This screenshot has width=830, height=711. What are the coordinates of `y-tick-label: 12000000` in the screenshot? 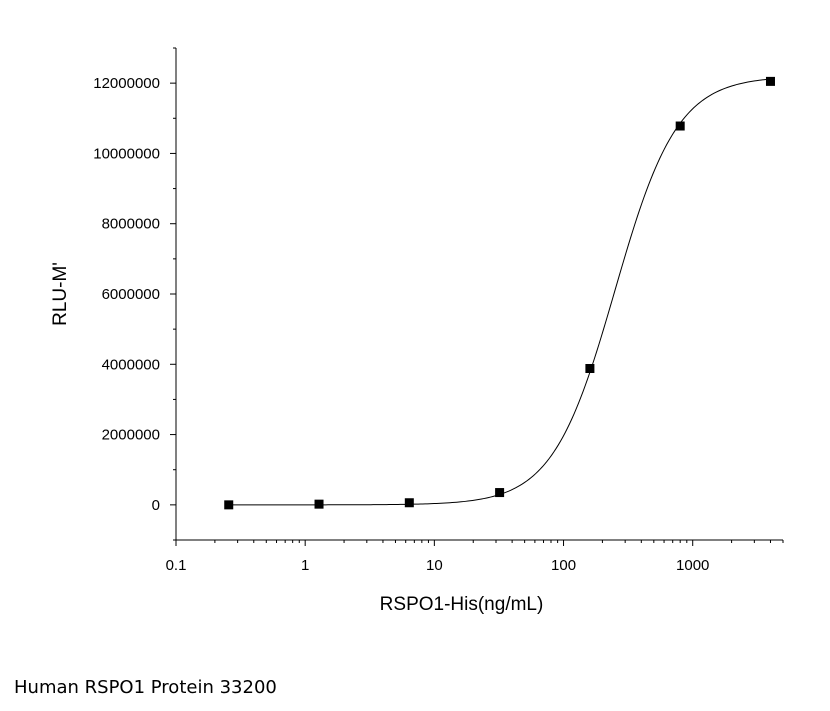 It's located at (126, 83).